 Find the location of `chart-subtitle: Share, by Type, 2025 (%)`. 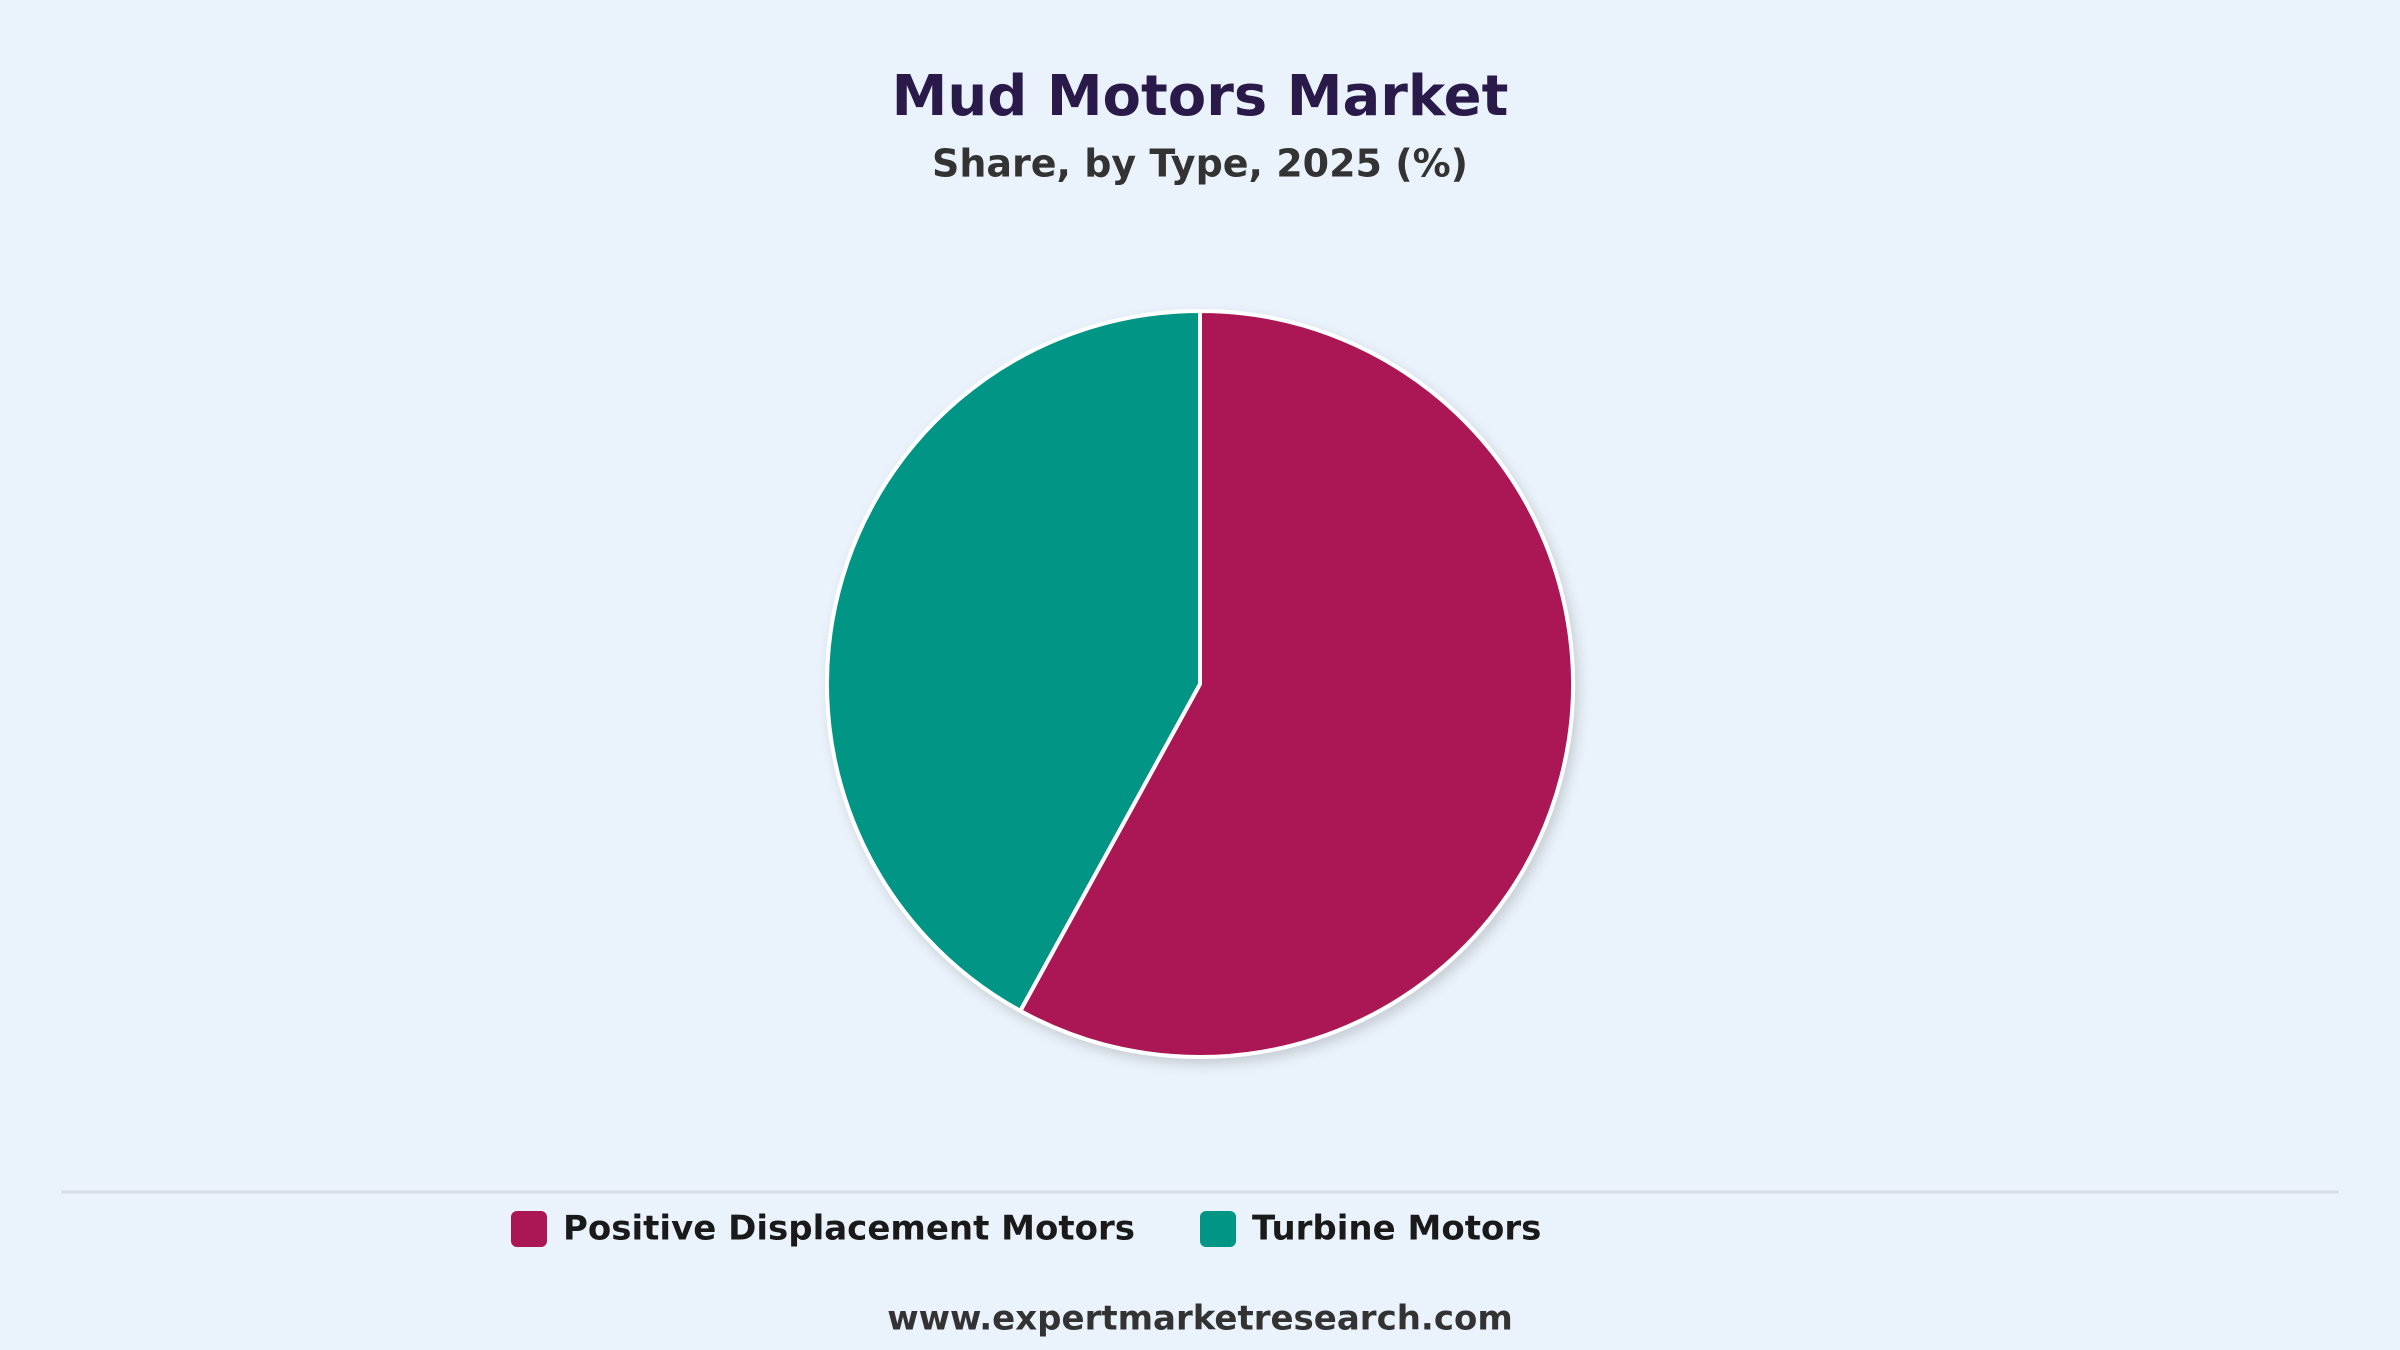

chart-subtitle: Share, by Type, 2025 (%) is located at coordinates (1200, 164).